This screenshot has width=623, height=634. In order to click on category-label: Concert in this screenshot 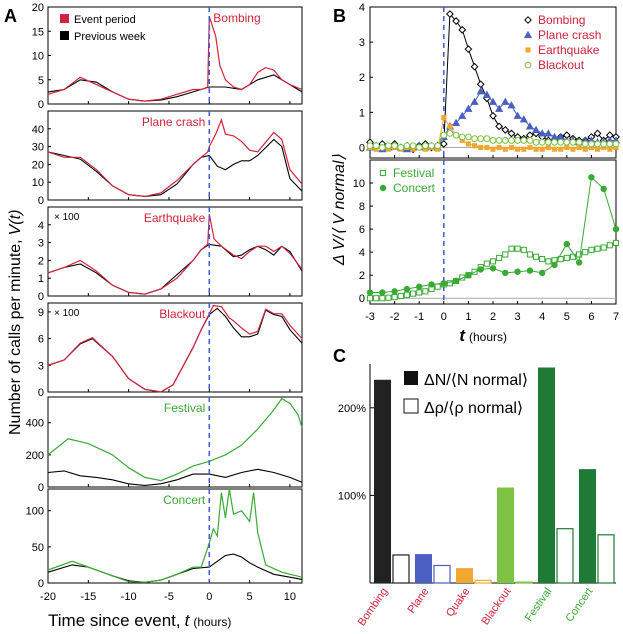, I will do `click(580, 605)`.